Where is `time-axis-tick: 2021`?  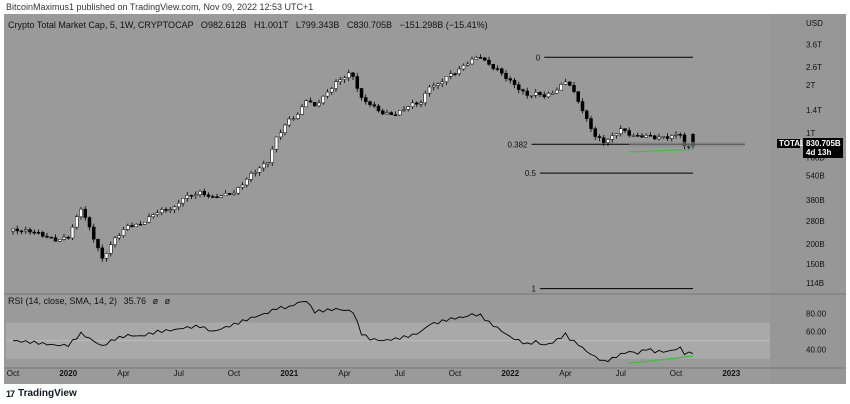
time-axis-tick: 2021 is located at coordinates (289, 373).